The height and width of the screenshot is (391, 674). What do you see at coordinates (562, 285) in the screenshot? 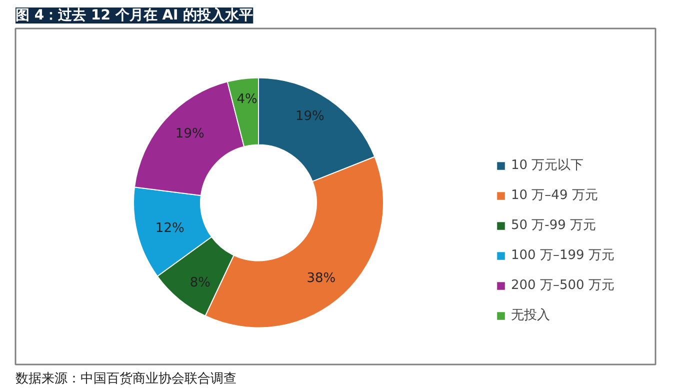
I see `legend-label: 200 万–500 万元` at bounding box center [562, 285].